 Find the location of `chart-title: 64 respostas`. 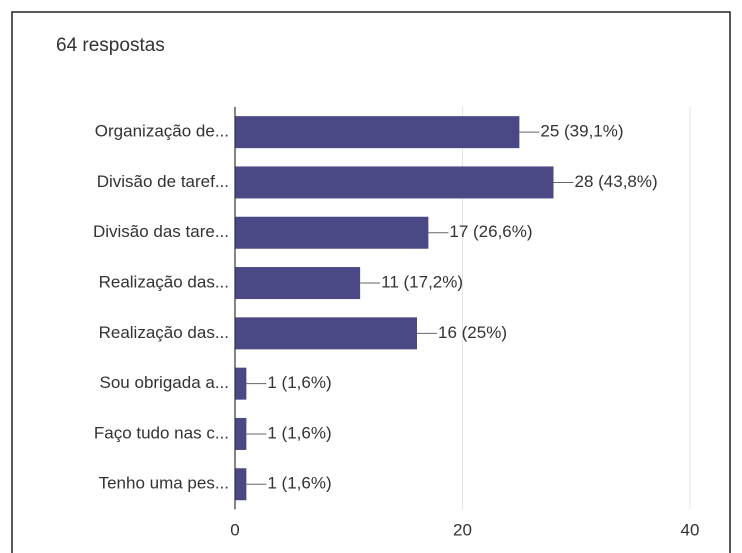

chart-title: 64 respostas is located at coordinates (110, 45).